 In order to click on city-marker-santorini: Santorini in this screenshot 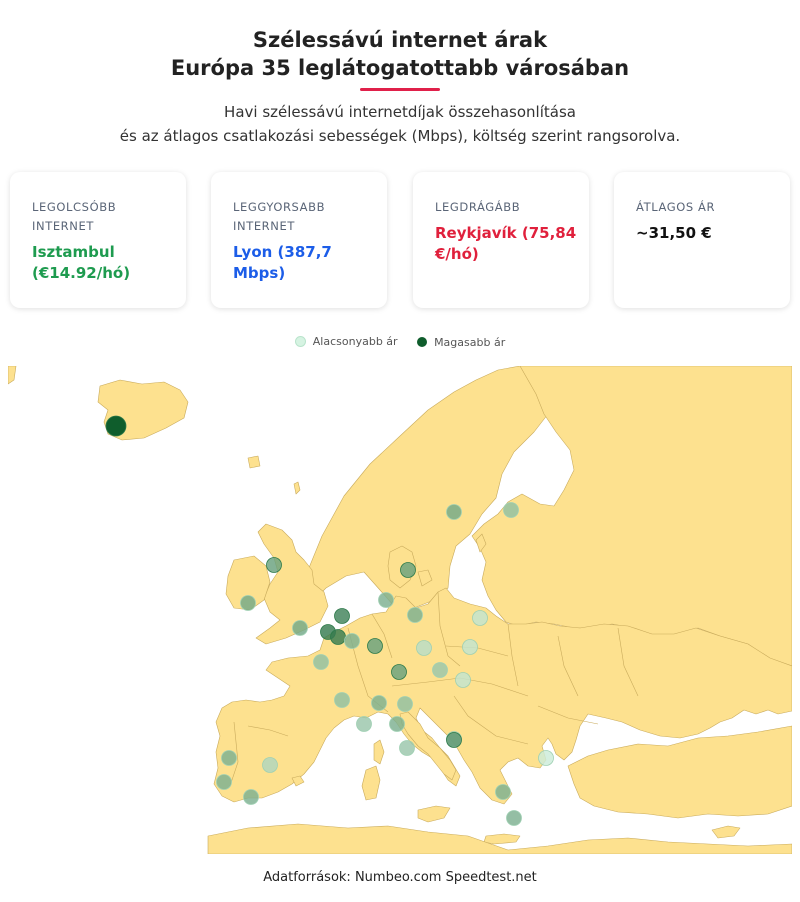, I will do `click(514, 818)`.